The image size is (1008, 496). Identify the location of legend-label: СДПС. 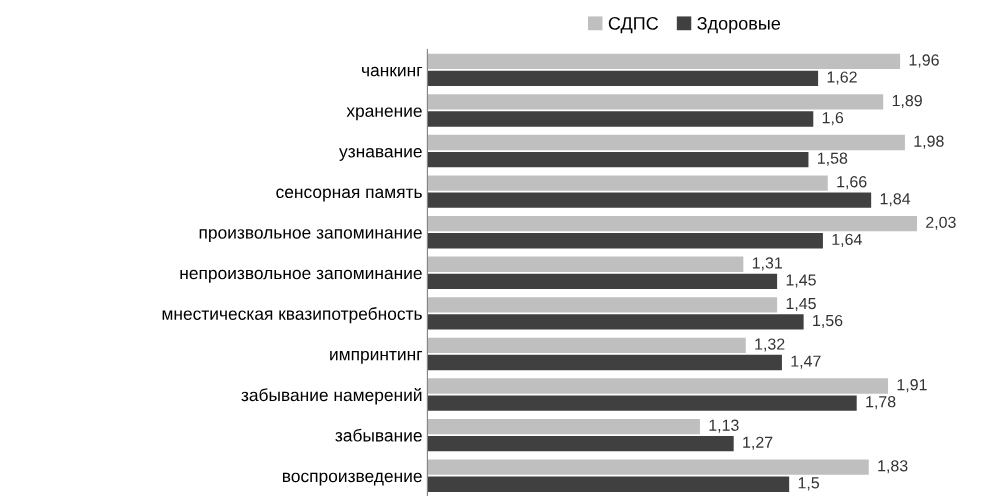
(633, 25).